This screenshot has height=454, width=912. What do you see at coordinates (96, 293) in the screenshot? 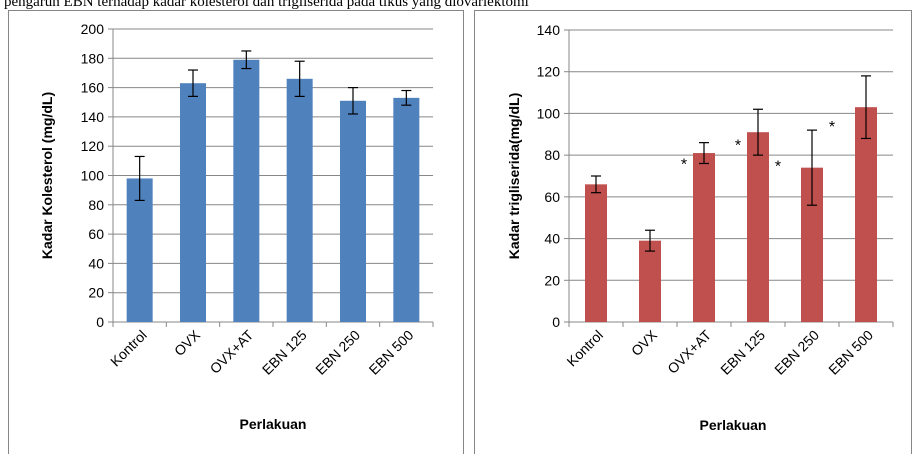
I see `chart1-ytick-label: 20` at bounding box center [96, 293].